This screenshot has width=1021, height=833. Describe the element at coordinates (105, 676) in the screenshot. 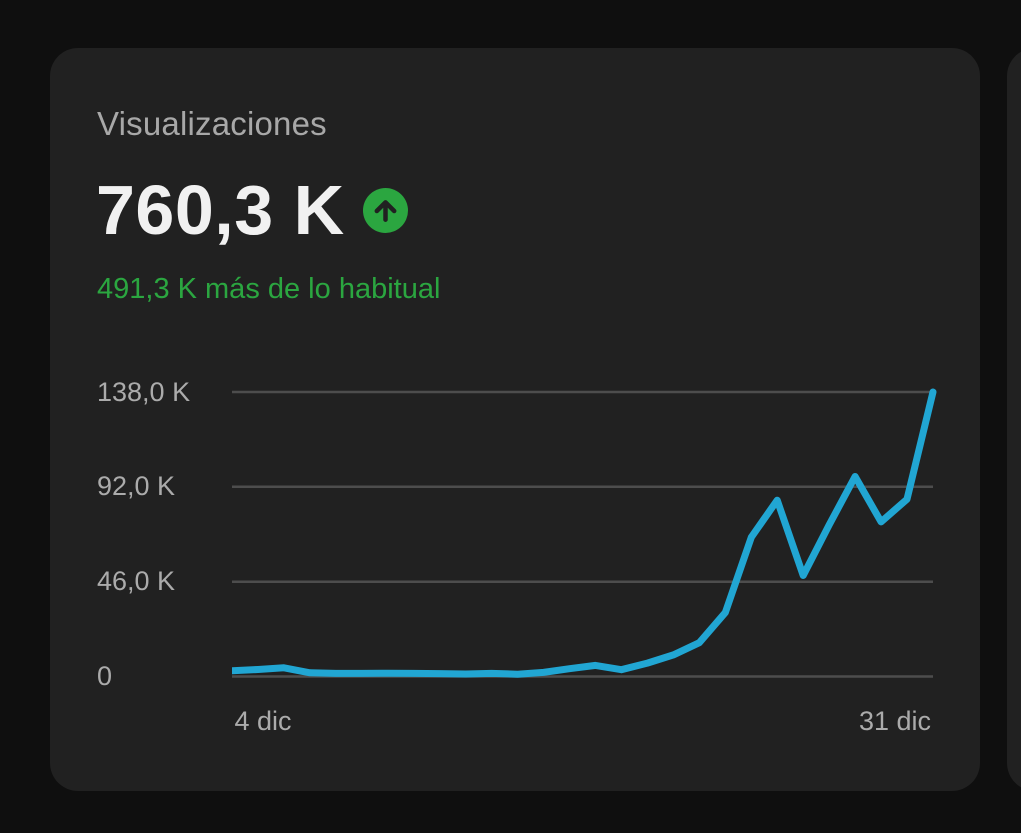

I see `y-axis-label: 0` at that location.